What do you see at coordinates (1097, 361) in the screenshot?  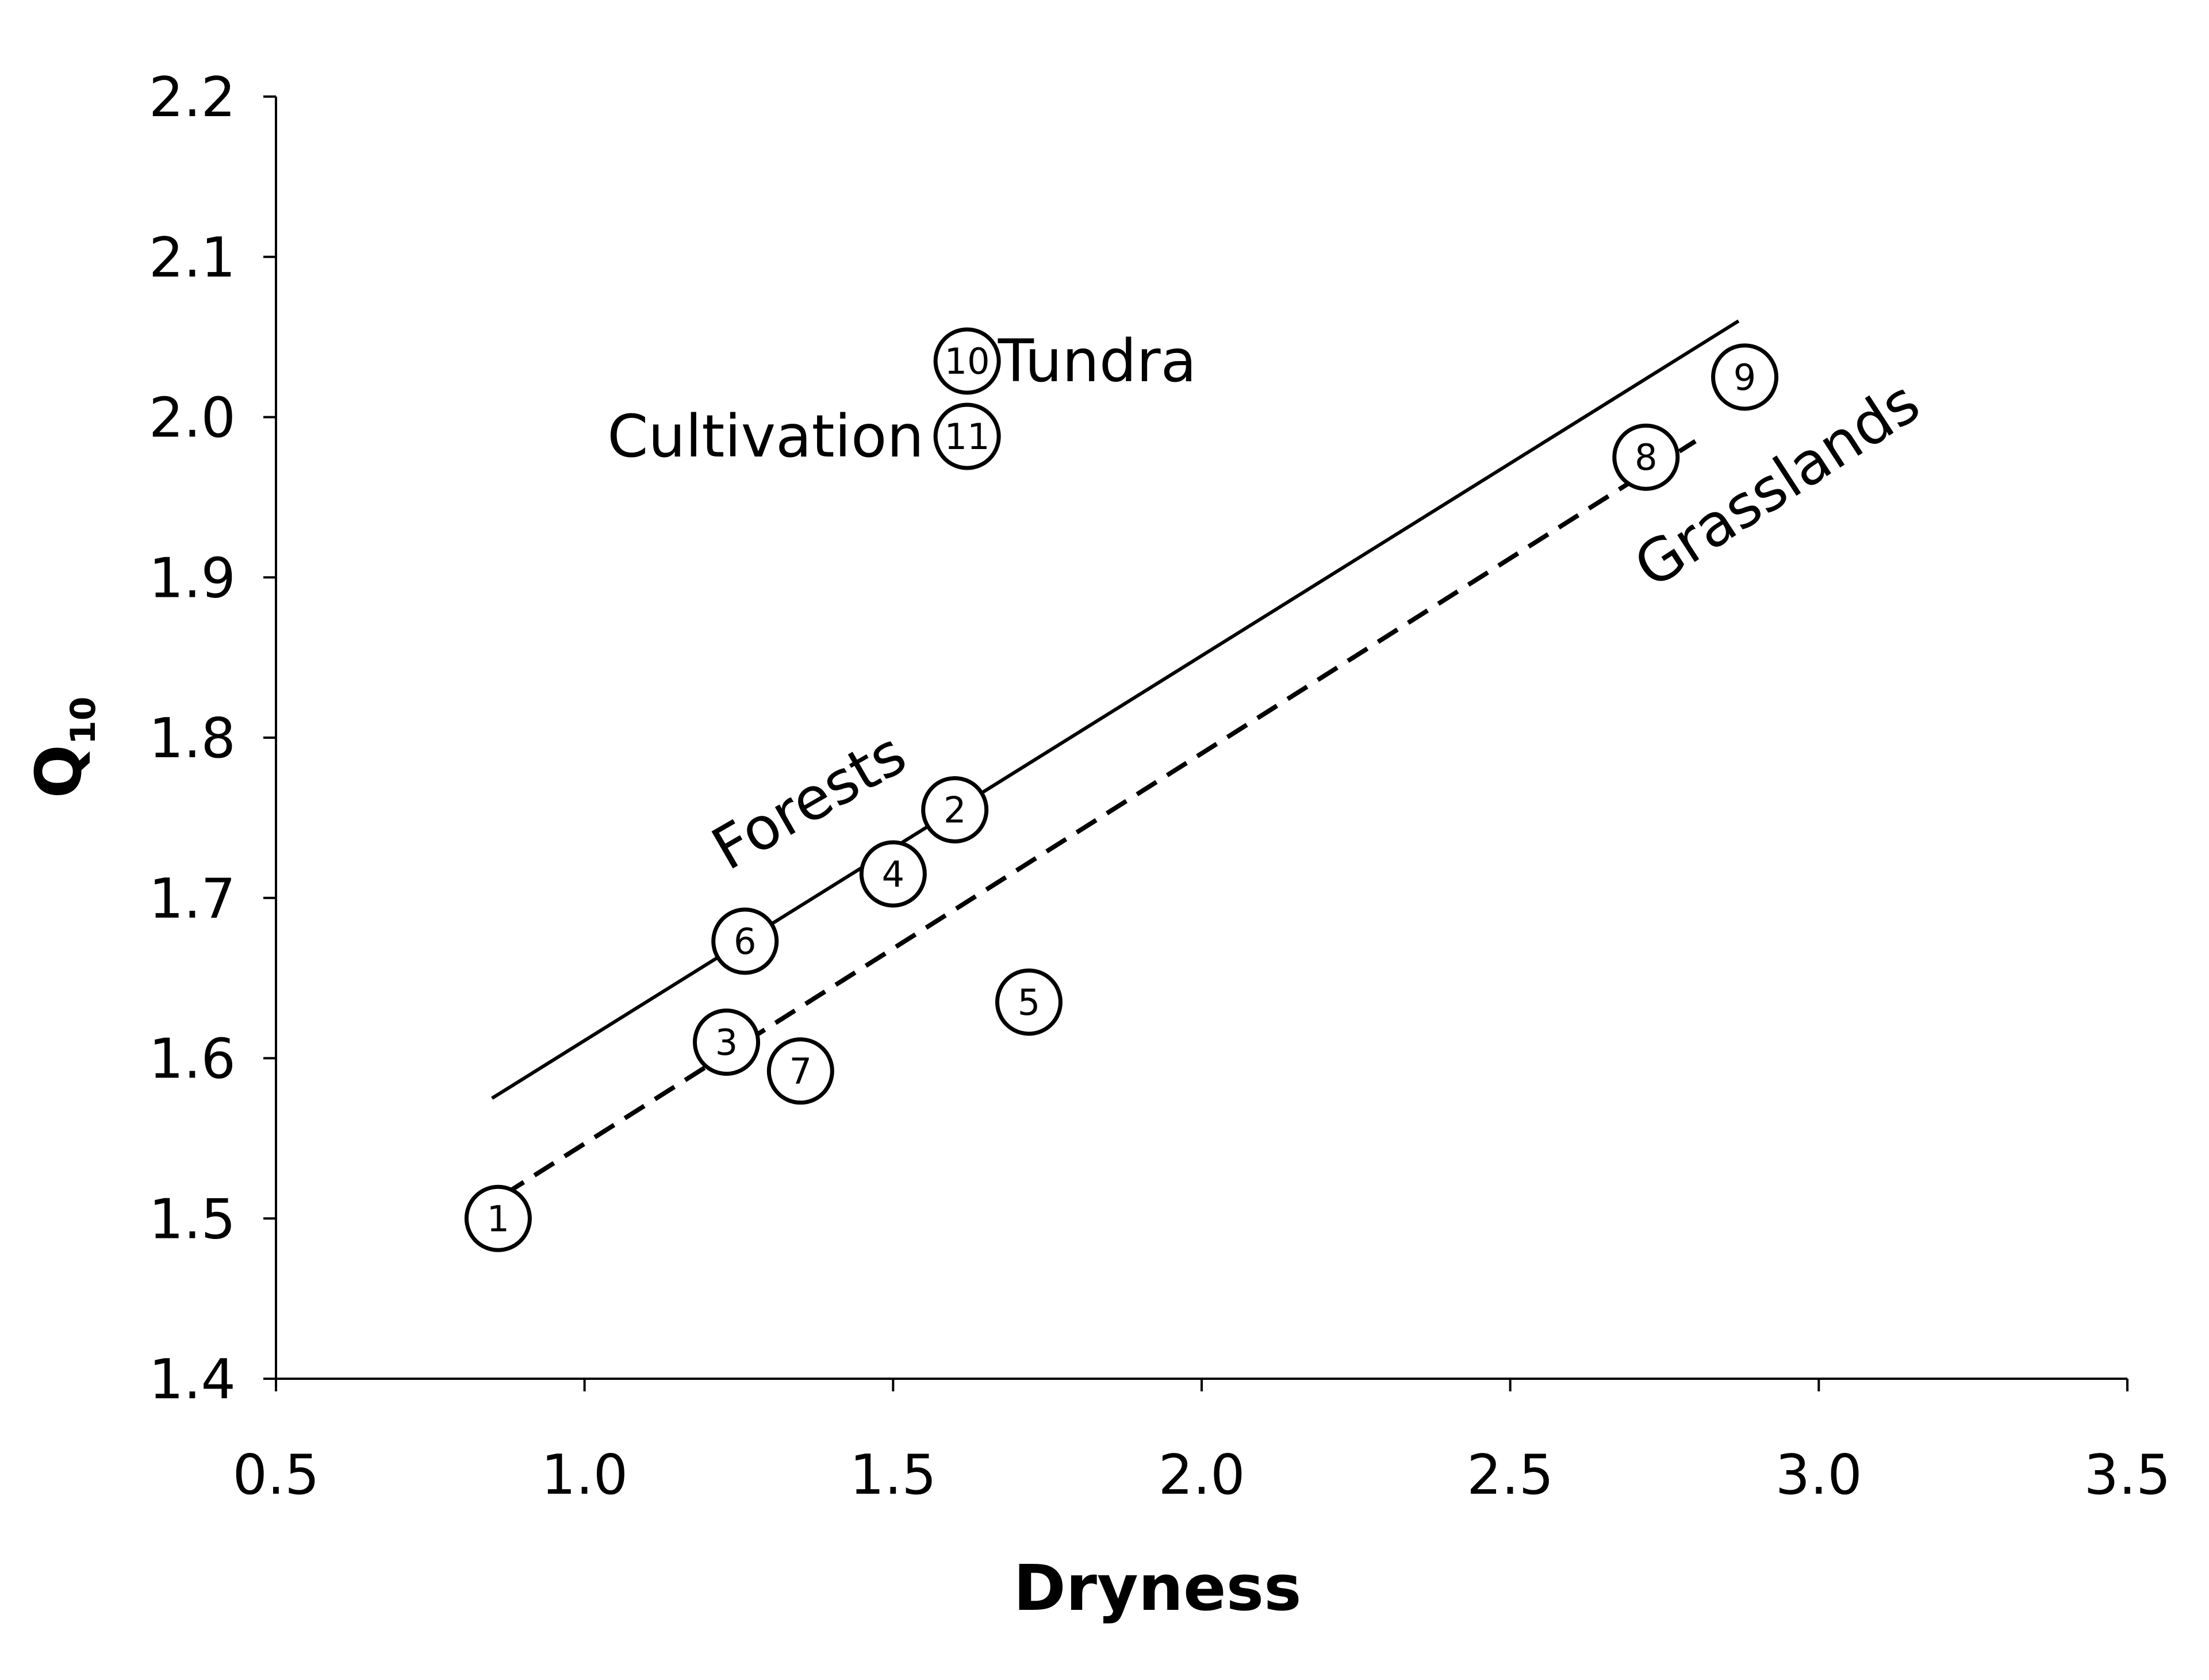 I see `annotation-tundra: Tundra` at bounding box center [1097, 361].